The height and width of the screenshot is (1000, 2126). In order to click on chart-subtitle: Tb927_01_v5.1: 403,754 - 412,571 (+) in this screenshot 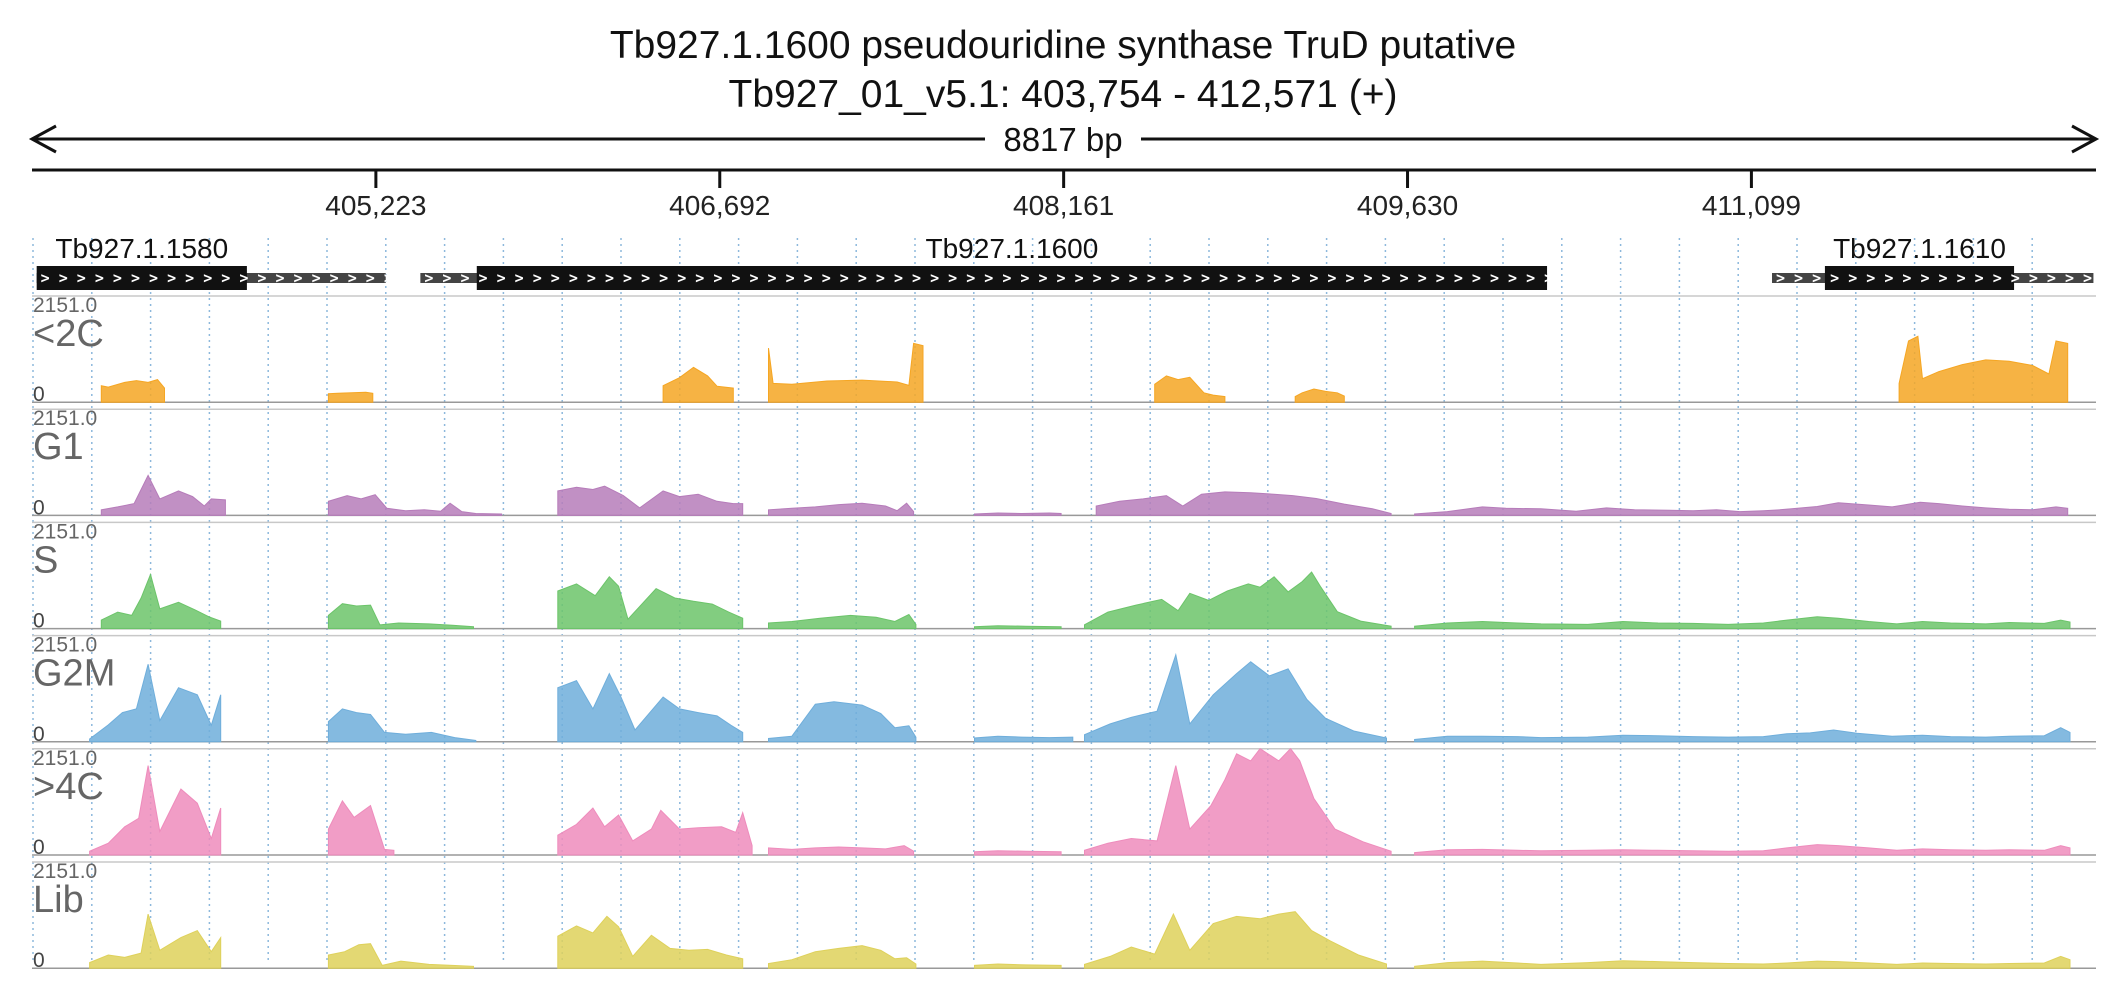, I will do `click(1063, 94)`.